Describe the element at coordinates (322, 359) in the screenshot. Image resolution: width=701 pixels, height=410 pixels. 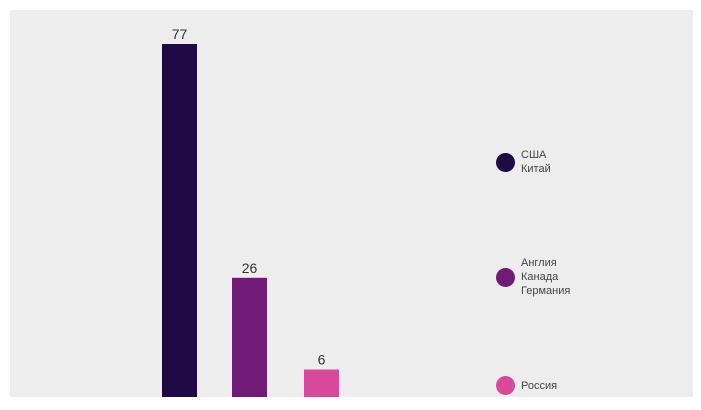
I see `bar-value-label-3: 6` at that location.